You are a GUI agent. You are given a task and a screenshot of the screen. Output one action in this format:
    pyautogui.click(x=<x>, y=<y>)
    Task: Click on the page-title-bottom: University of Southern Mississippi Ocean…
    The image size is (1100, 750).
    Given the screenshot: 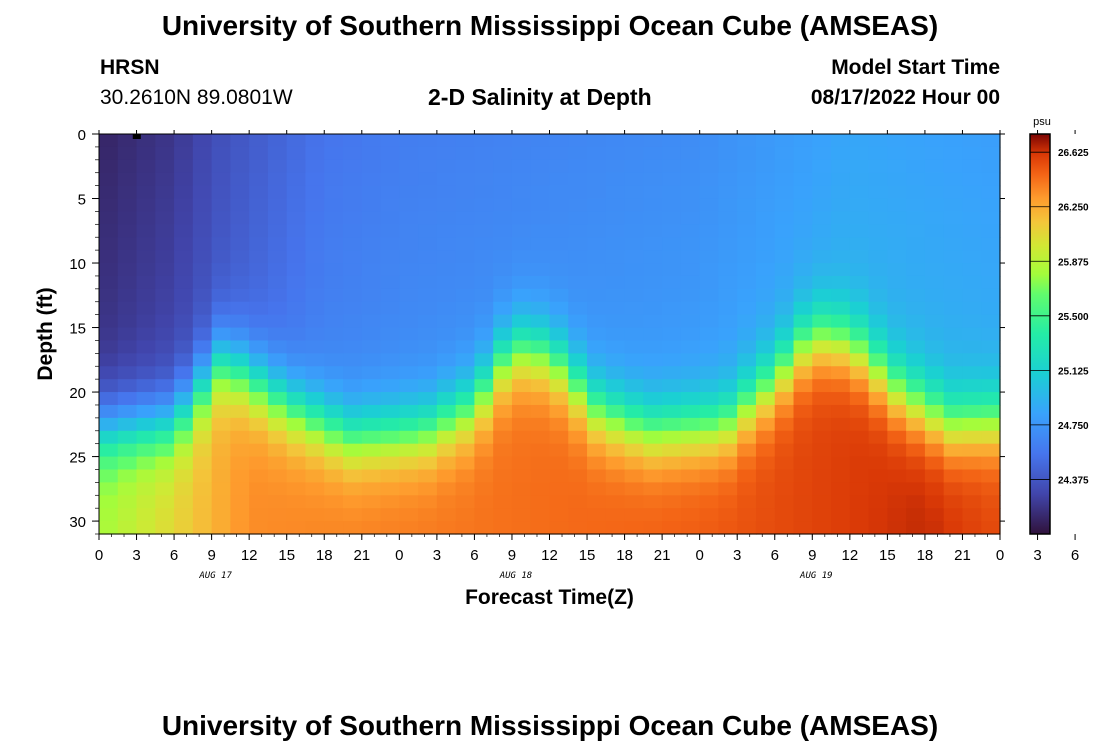 What is the action you would take?
    pyautogui.click(x=550, y=725)
    